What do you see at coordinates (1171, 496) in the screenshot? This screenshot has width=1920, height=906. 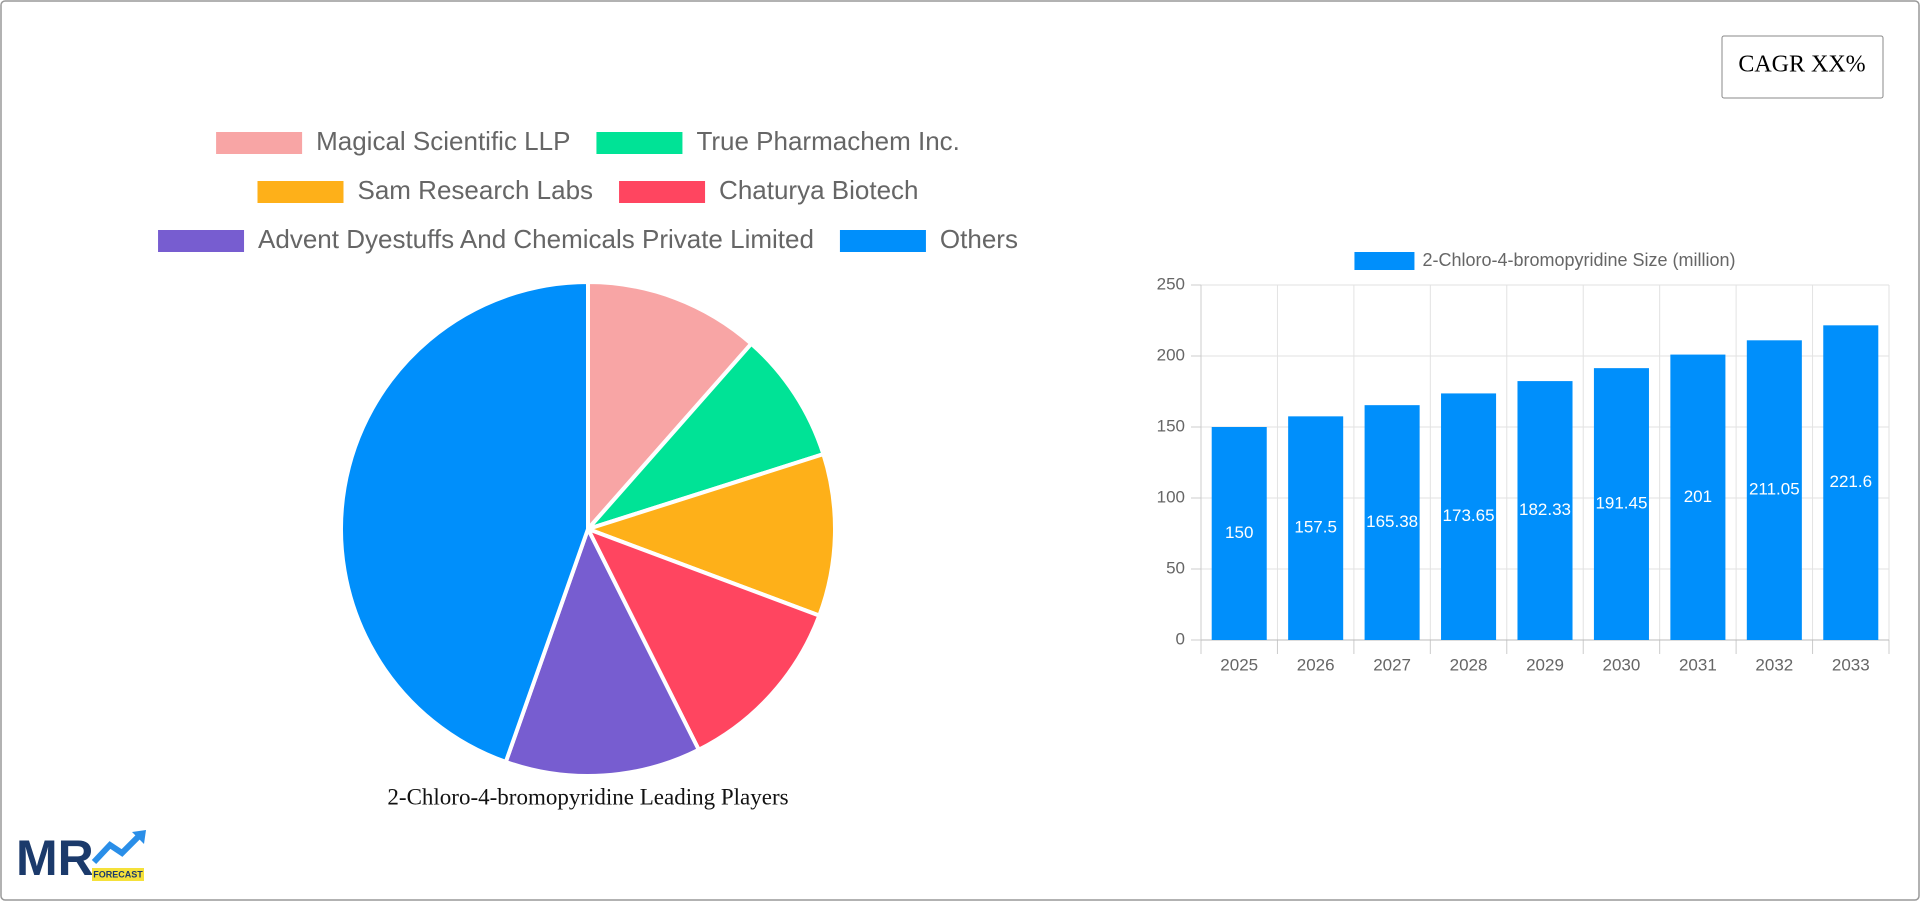 I see `y-tick-label: 100` at bounding box center [1171, 496].